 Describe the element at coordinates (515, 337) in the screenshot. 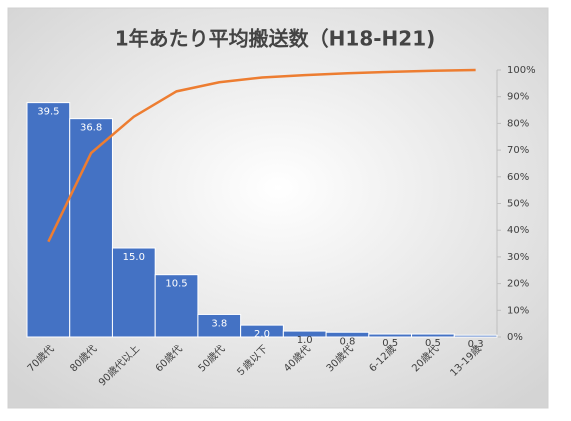

I see `y2-tick-label: 0%` at that location.